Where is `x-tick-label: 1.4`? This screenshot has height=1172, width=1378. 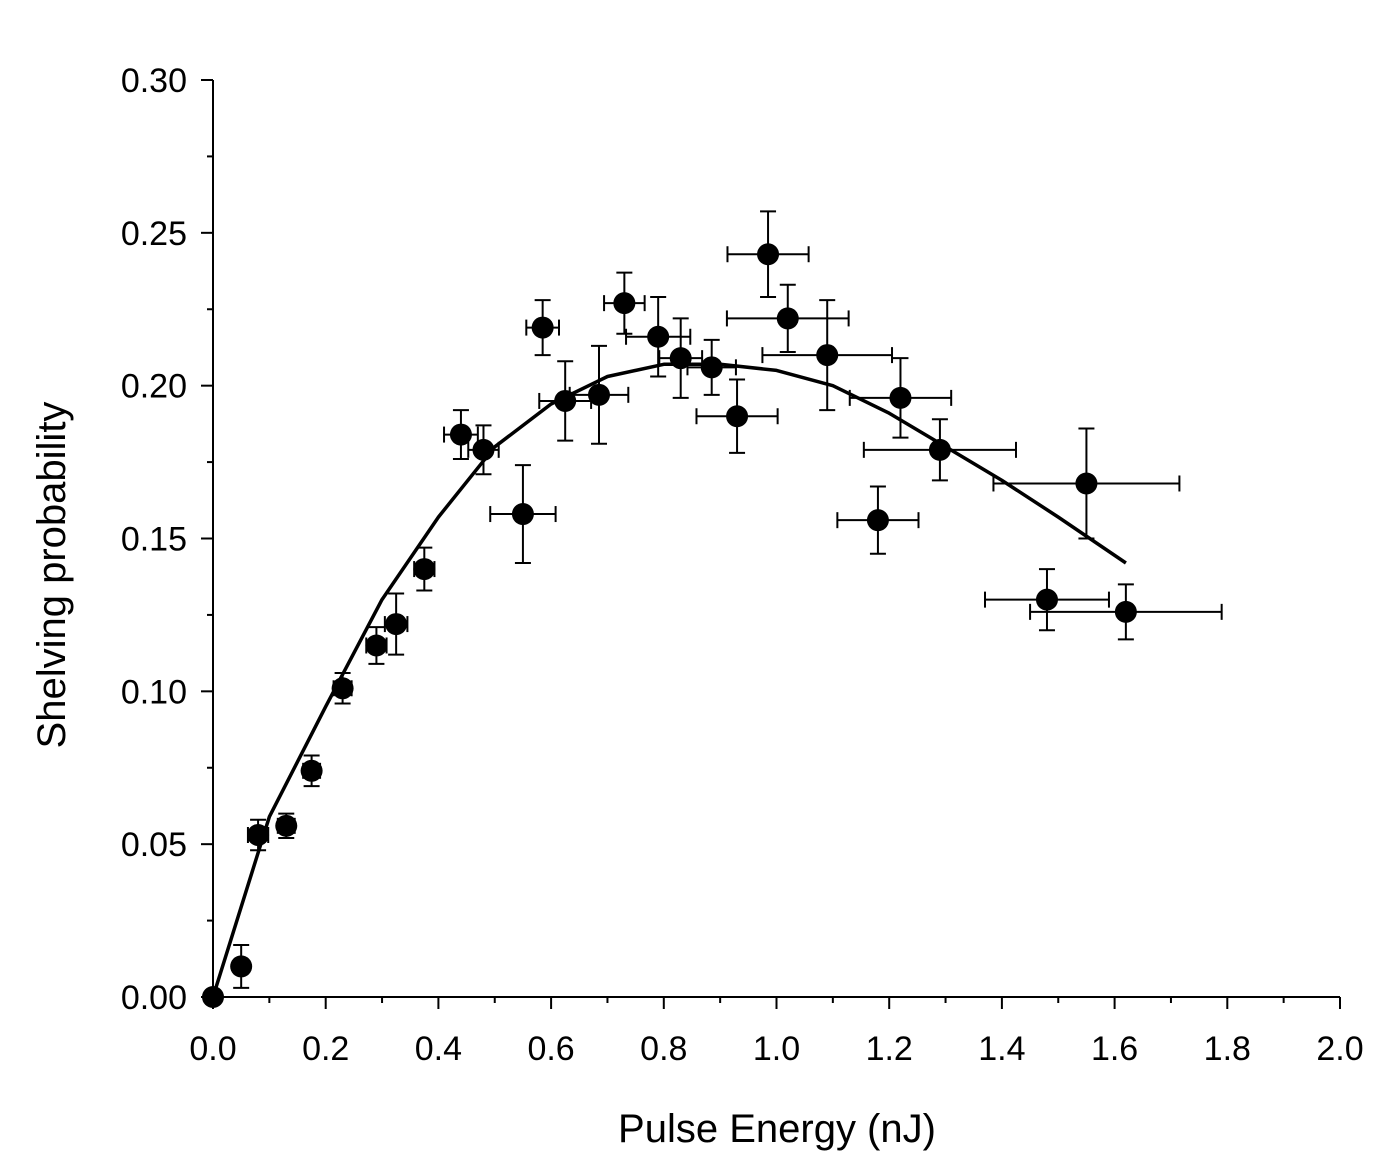 x-tick-label: 1.4 is located at coordinates (1001, 1049).